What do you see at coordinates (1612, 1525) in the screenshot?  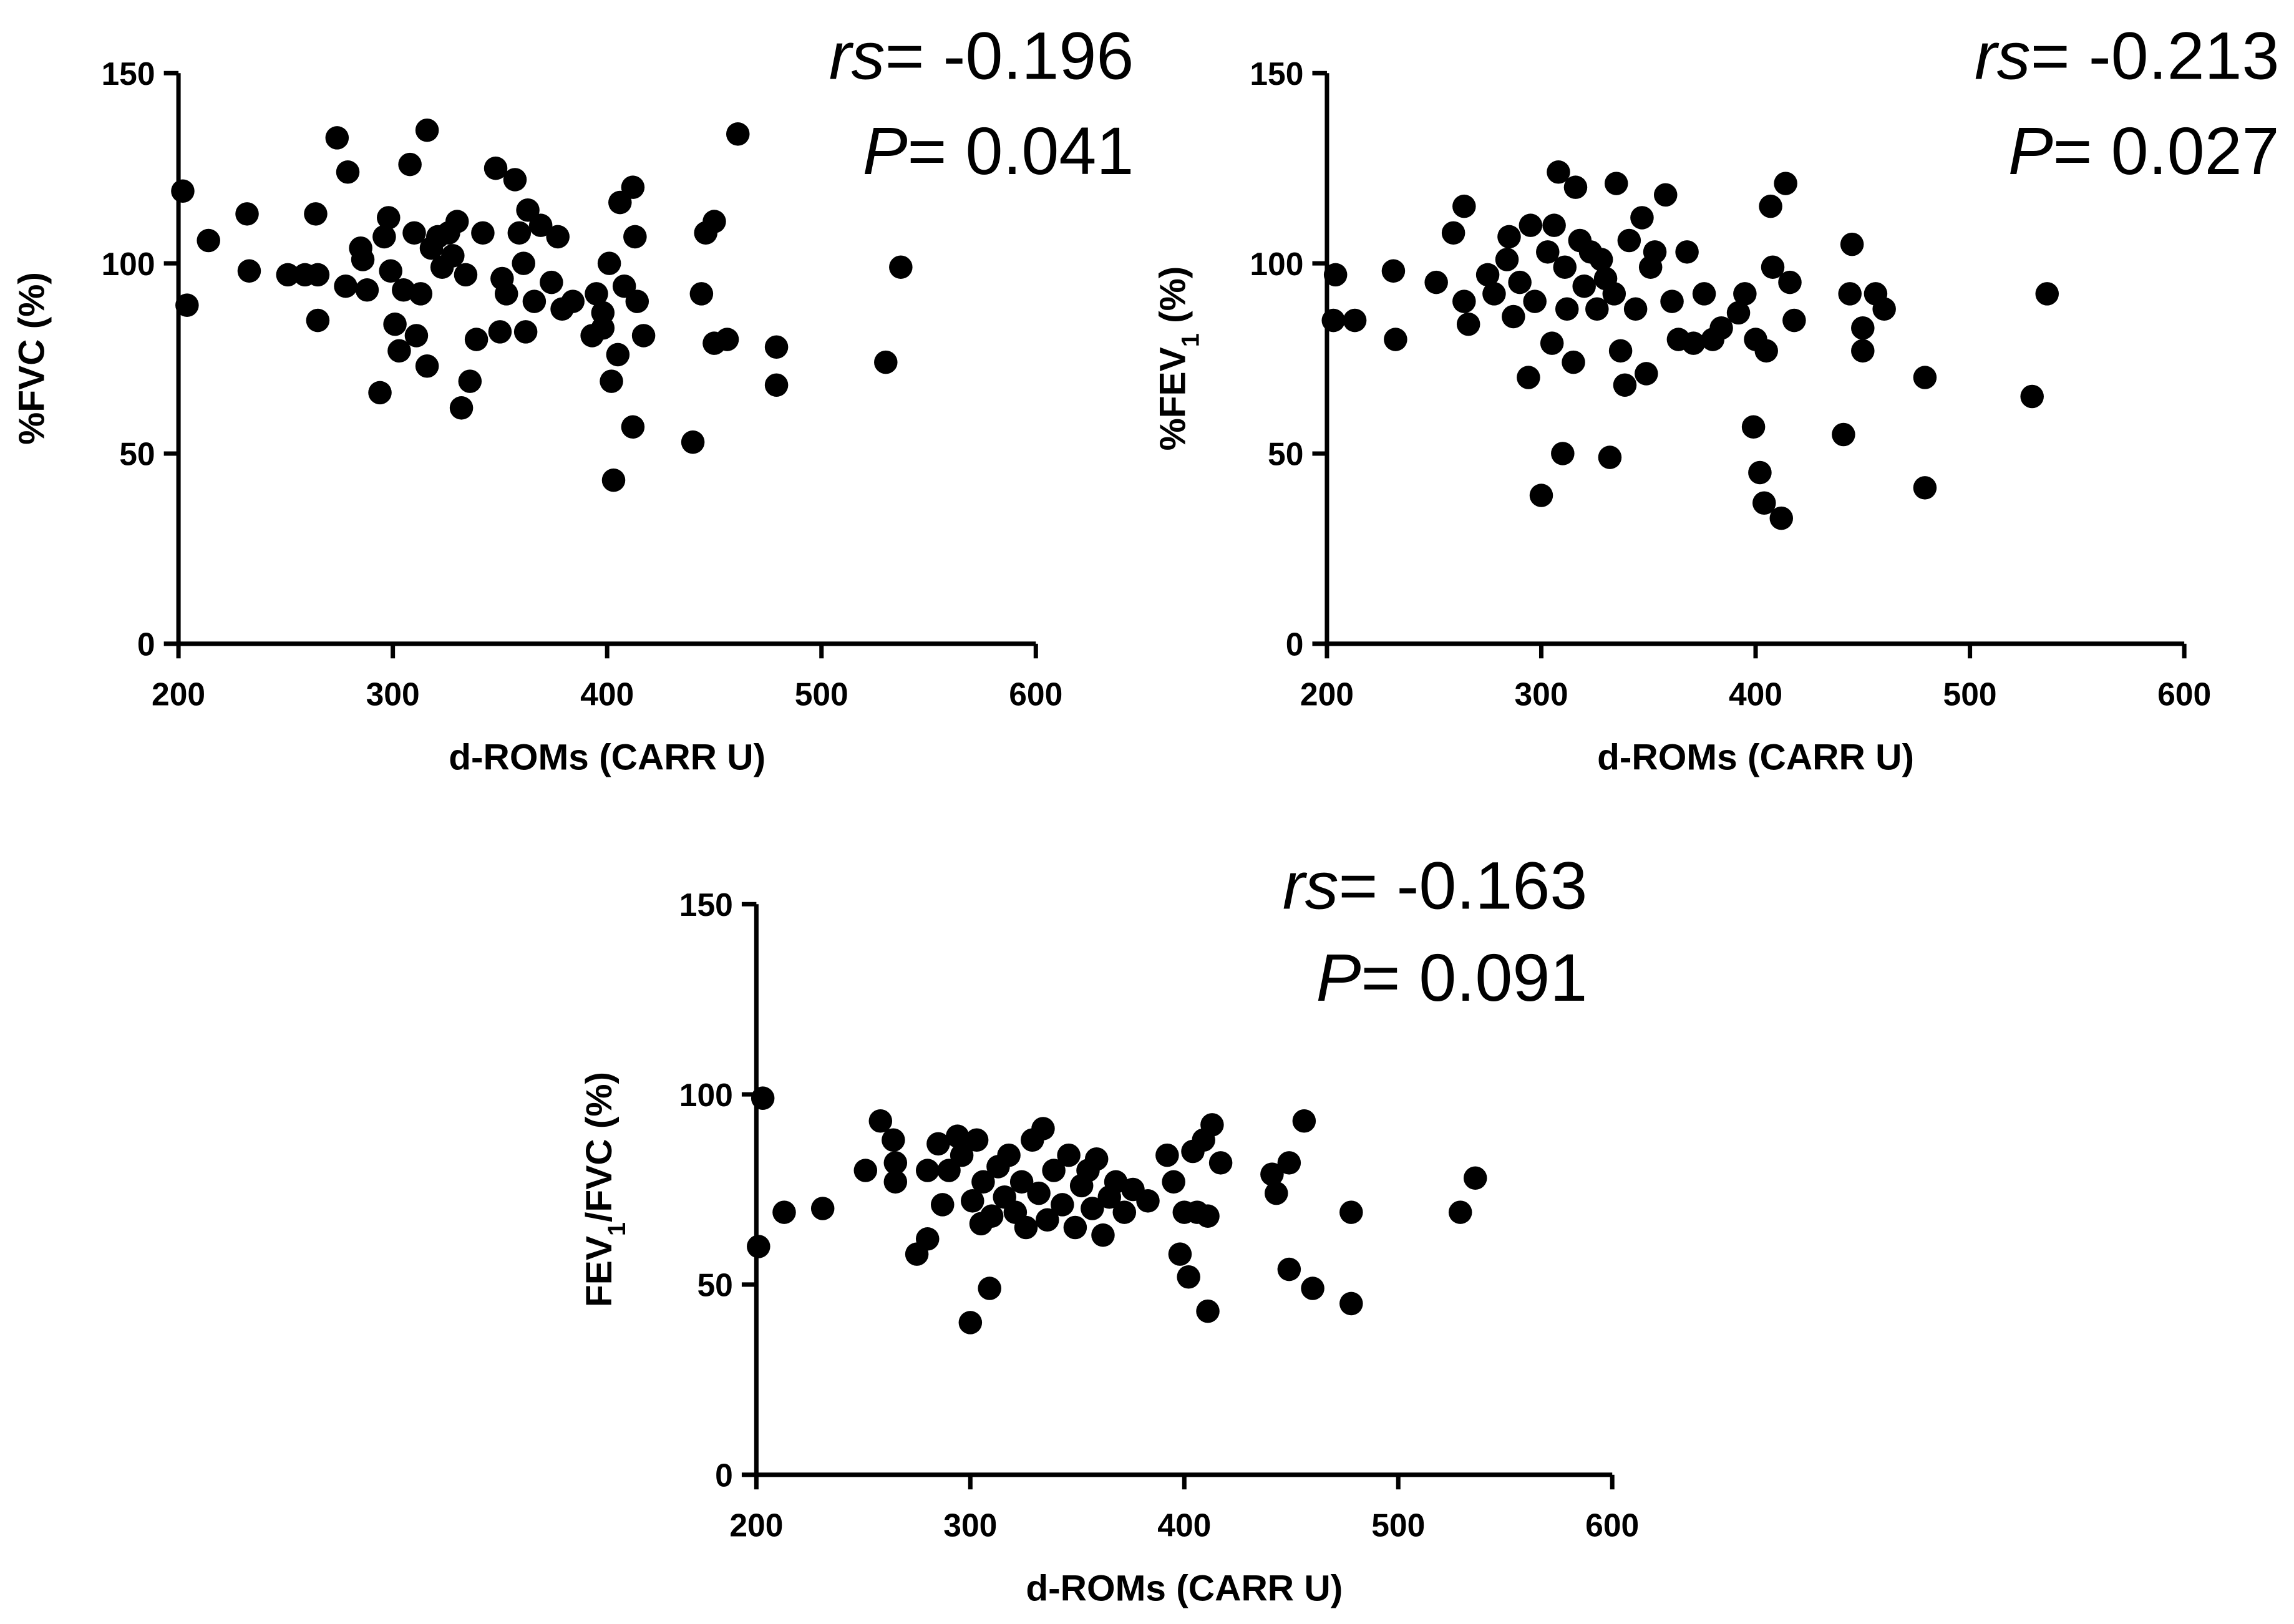 I see `x-tick-label: 600` at bounding box center [1612, 1525].